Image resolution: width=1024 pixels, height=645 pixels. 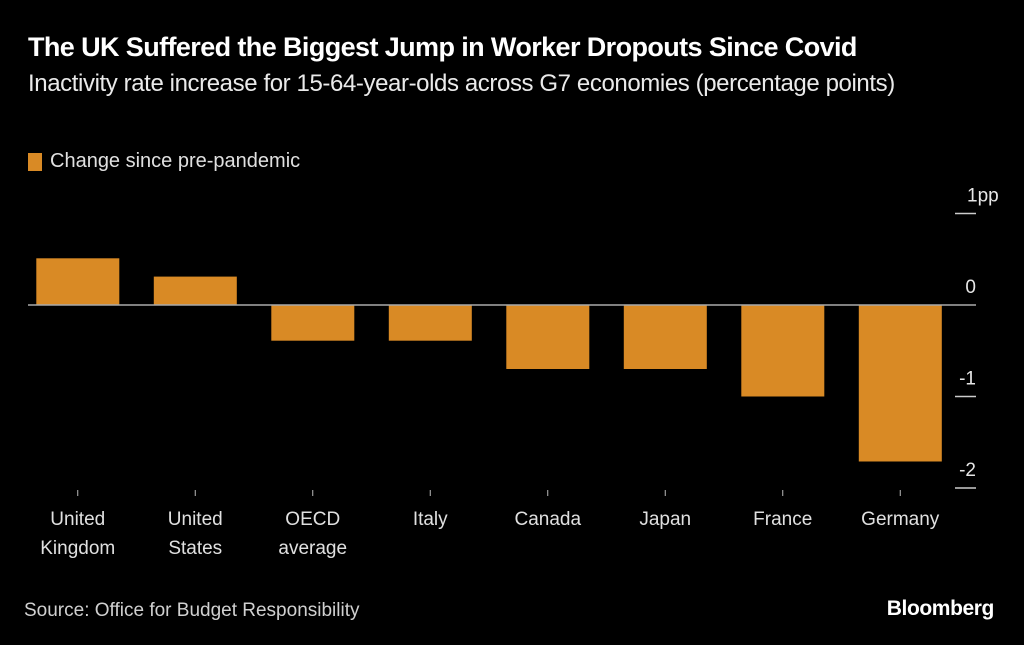 I want to click on bar-france, so click(x=783, y=351).